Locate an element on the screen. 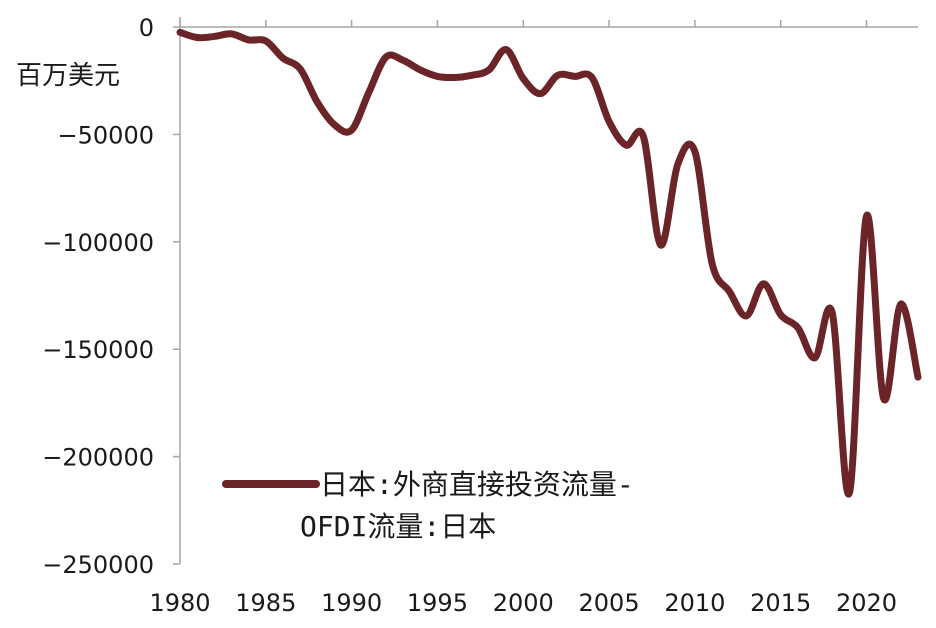  y-tick-label: −200000 is located at coordinates (98, 458).